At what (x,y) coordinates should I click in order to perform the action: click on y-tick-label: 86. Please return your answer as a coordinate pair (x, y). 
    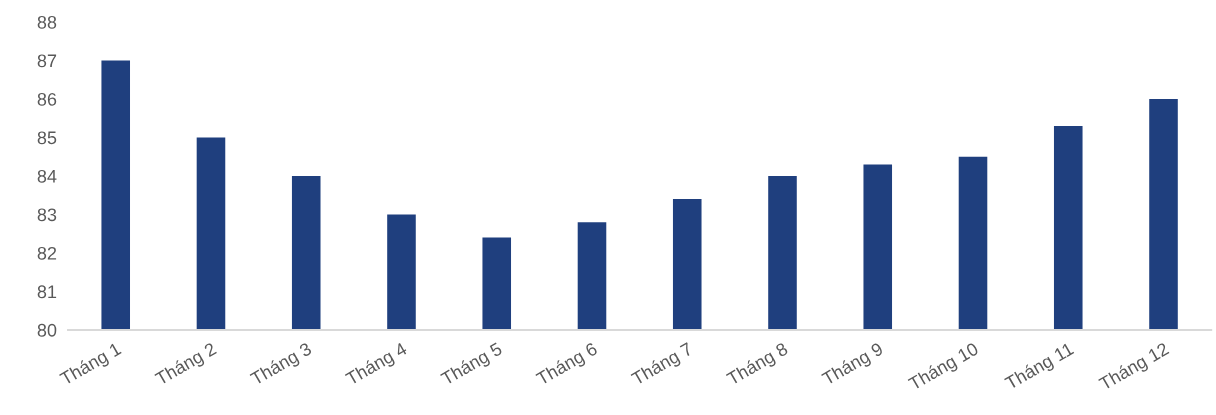
    Looking at the image, I should click on (47, 99).